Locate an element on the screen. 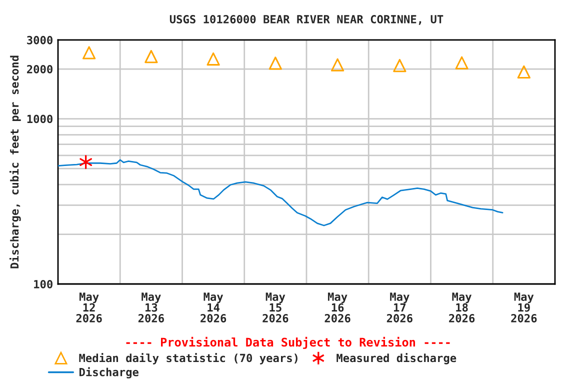 Image resolution: width=576 pixels, height=384 pixels. x-tick-label: May 19 2026 is located at coordinates (524, 307).